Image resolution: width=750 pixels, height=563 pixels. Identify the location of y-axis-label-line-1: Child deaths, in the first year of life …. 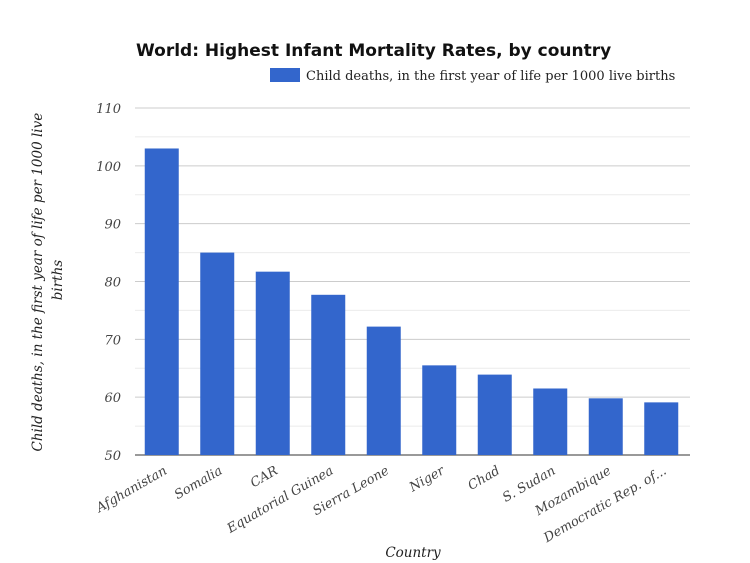
(38, 282).